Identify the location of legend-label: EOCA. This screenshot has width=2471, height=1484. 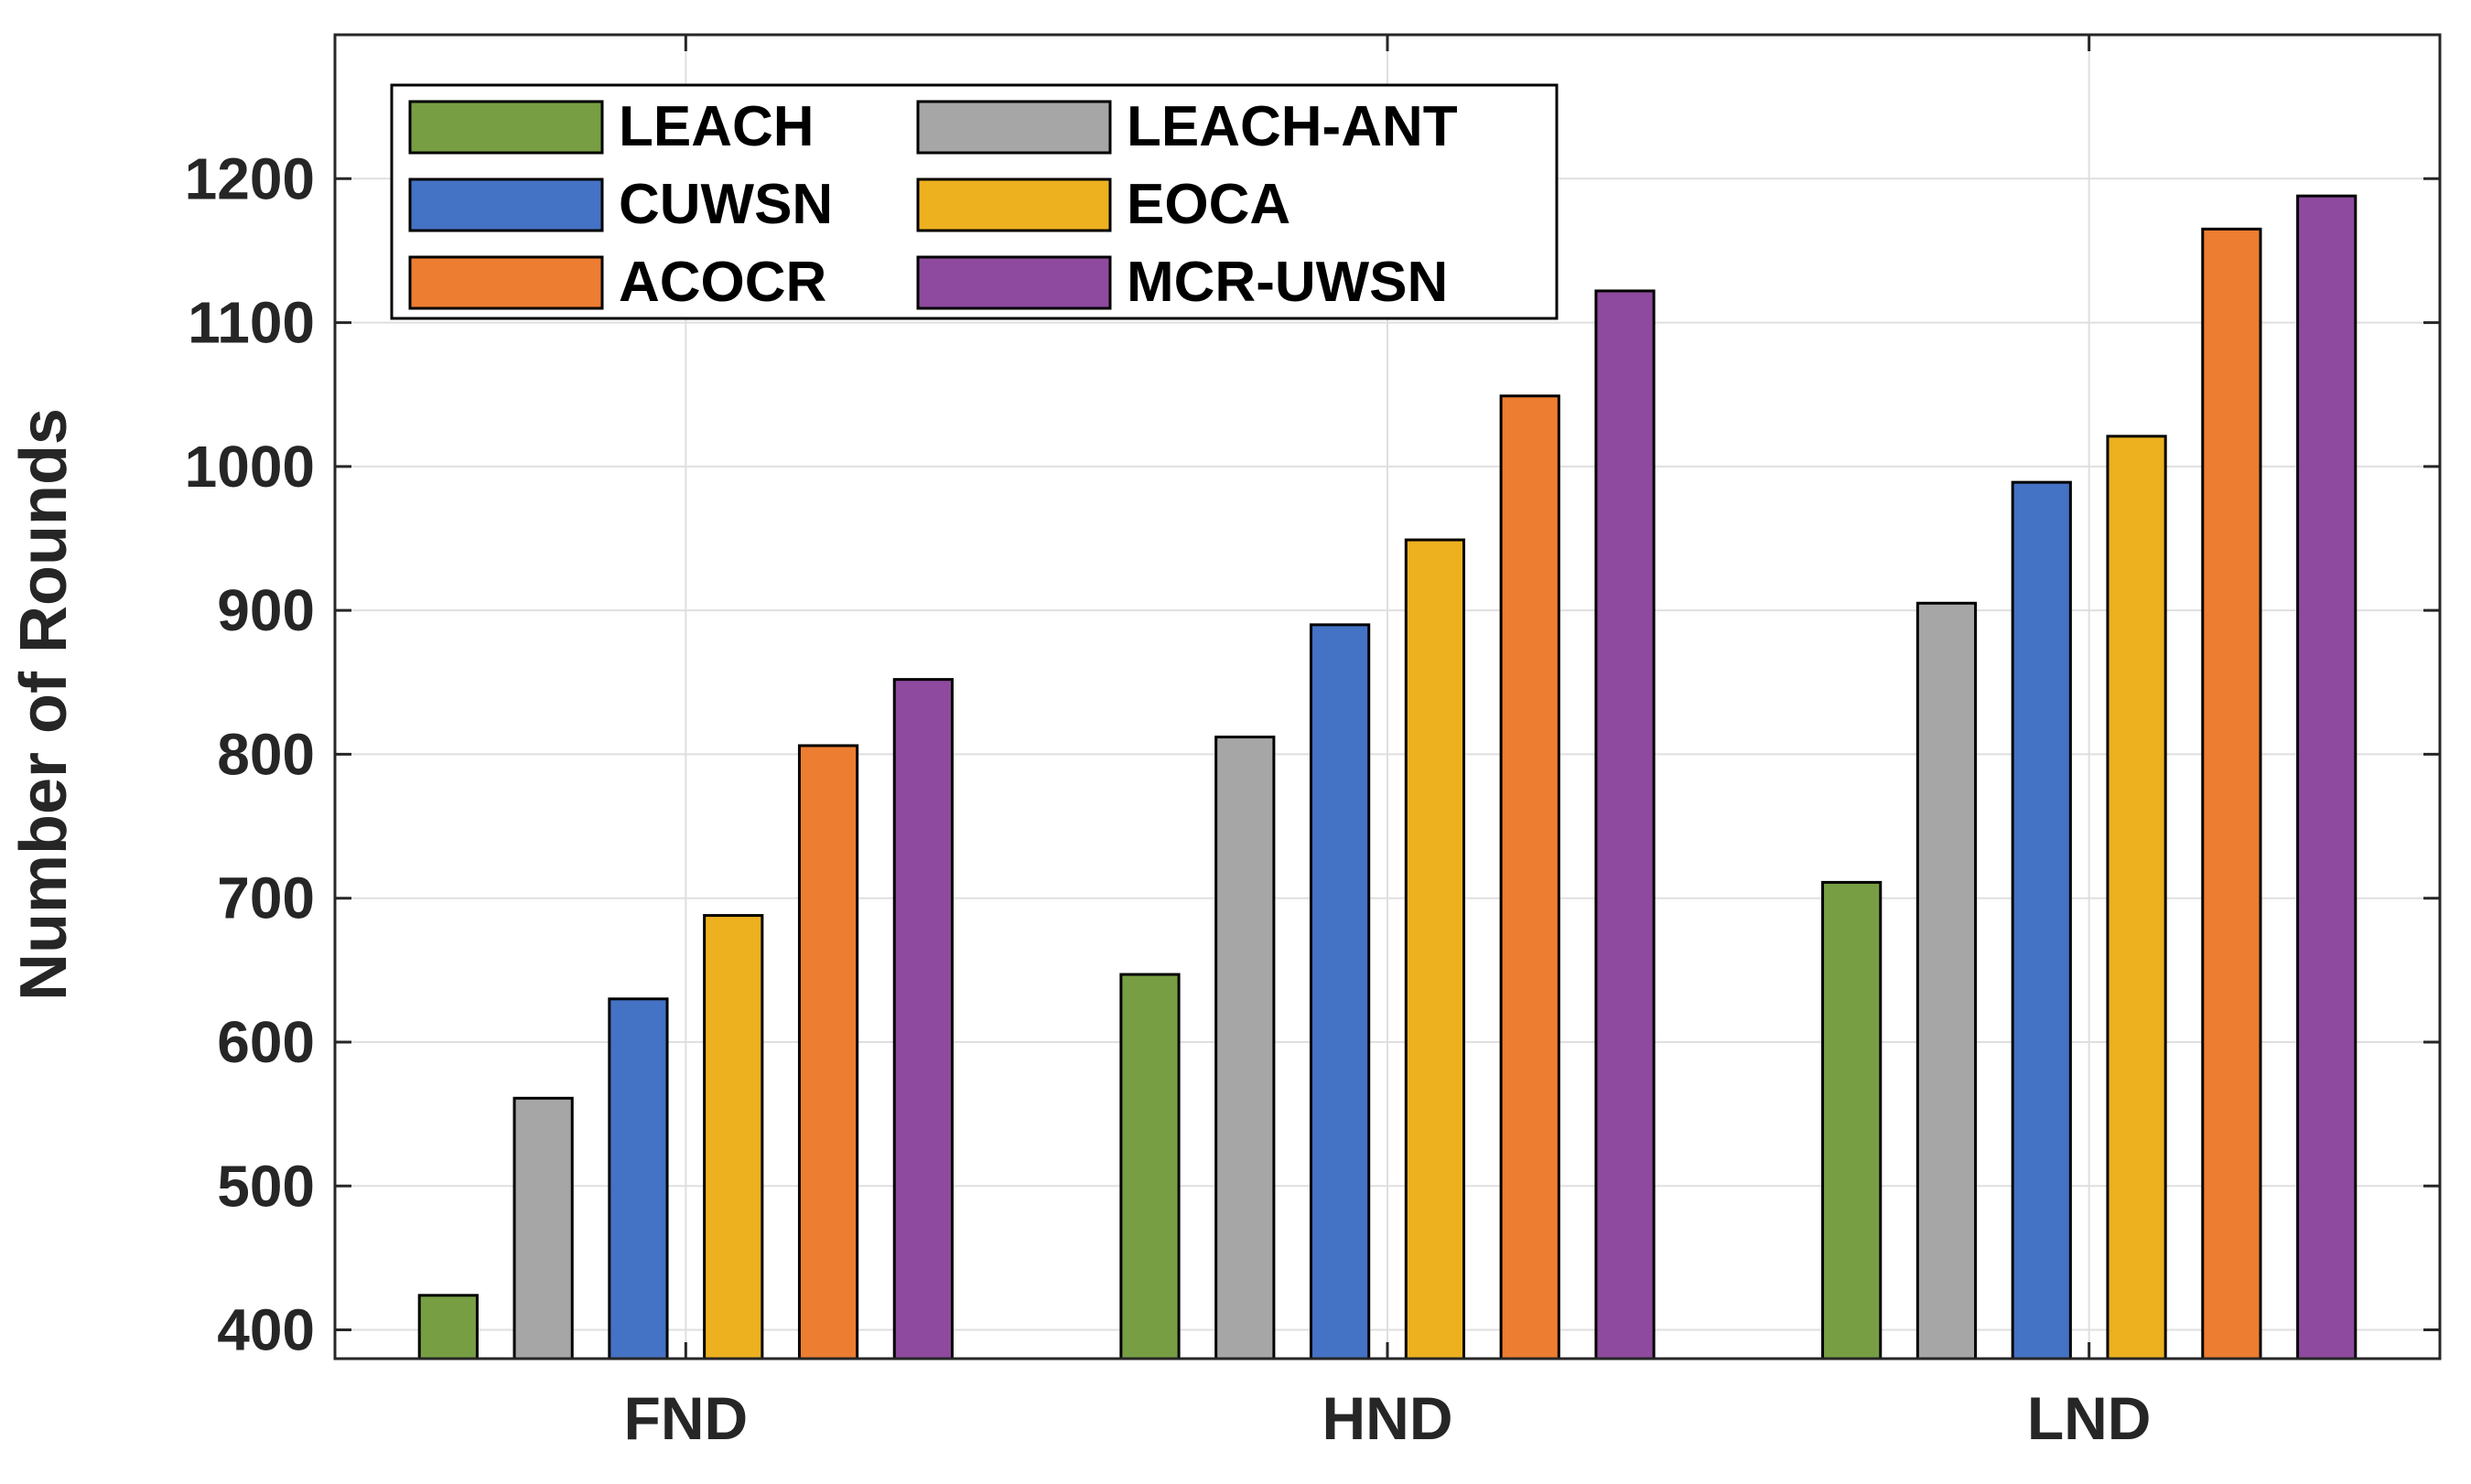
(1208, 204).